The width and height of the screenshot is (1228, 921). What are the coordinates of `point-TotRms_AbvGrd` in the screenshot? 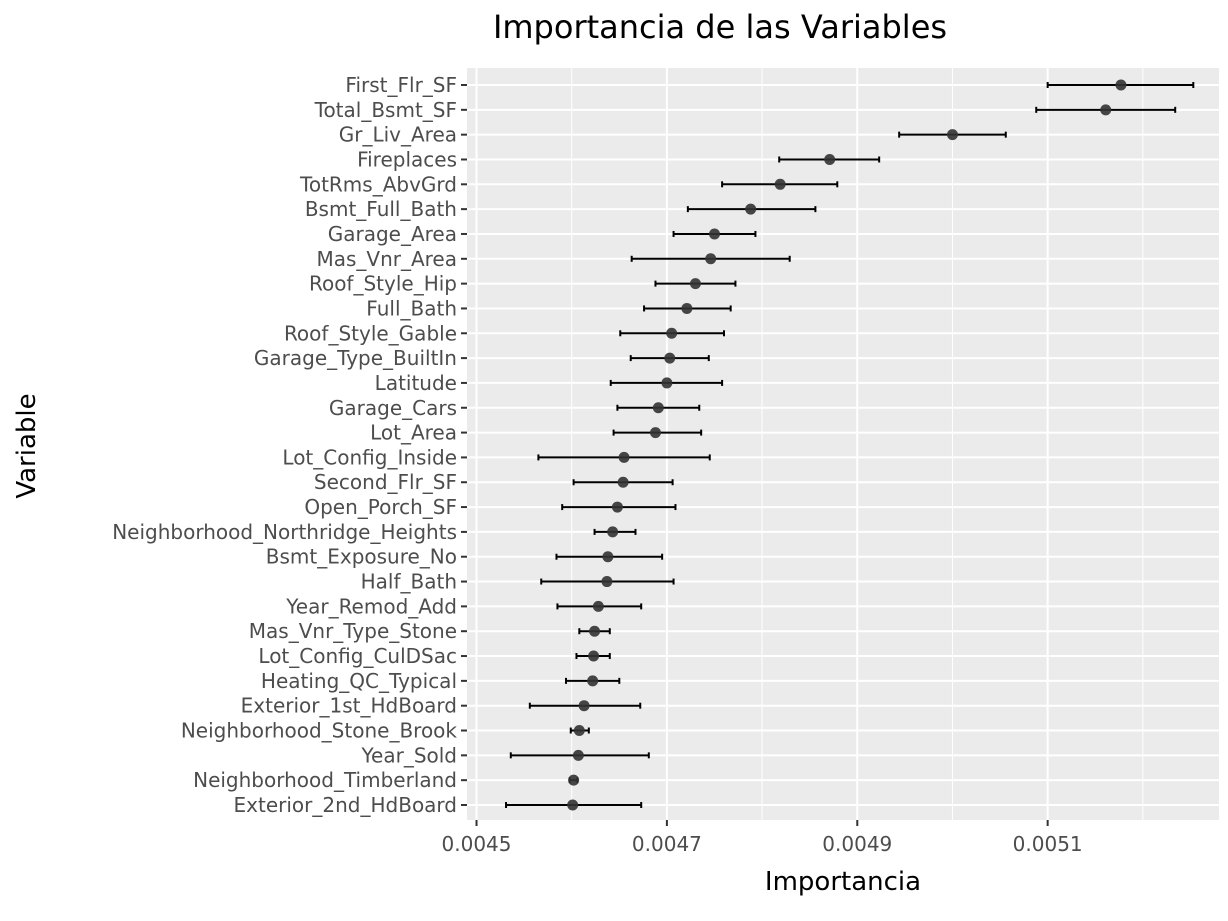 It's located at (780, 184).